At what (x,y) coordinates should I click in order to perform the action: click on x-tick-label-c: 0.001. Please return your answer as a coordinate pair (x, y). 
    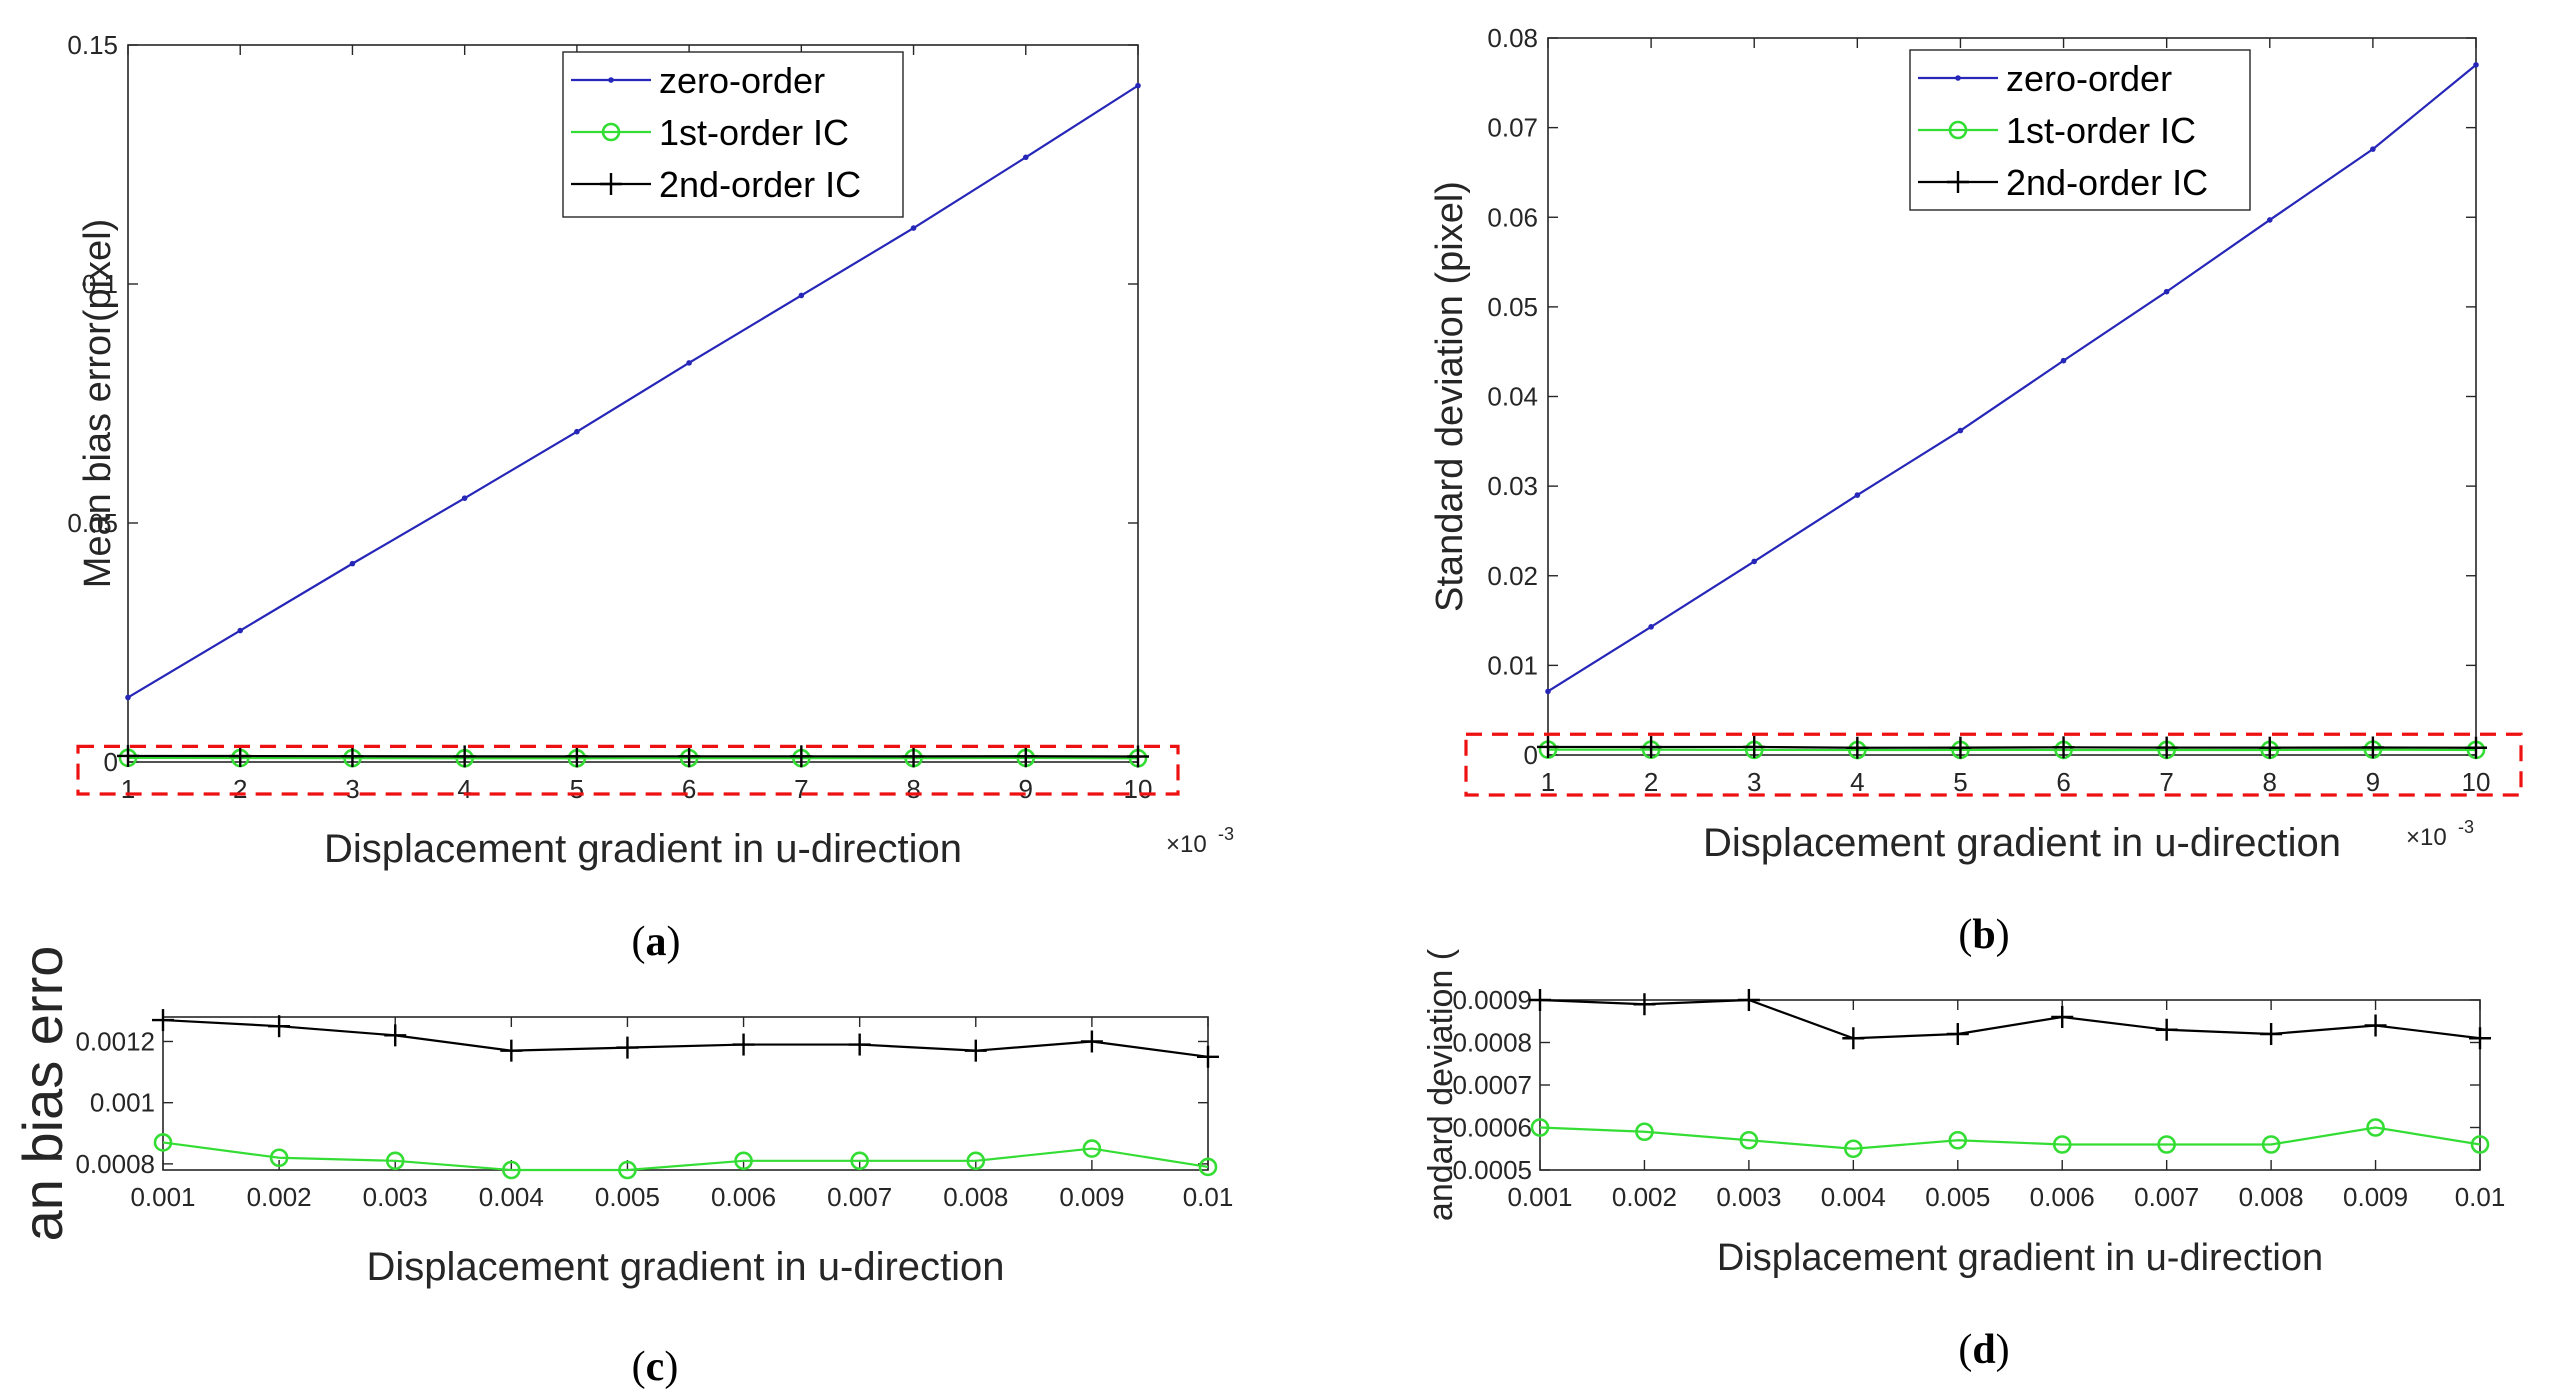
    Looking at the image, I should click on (162, 1197).